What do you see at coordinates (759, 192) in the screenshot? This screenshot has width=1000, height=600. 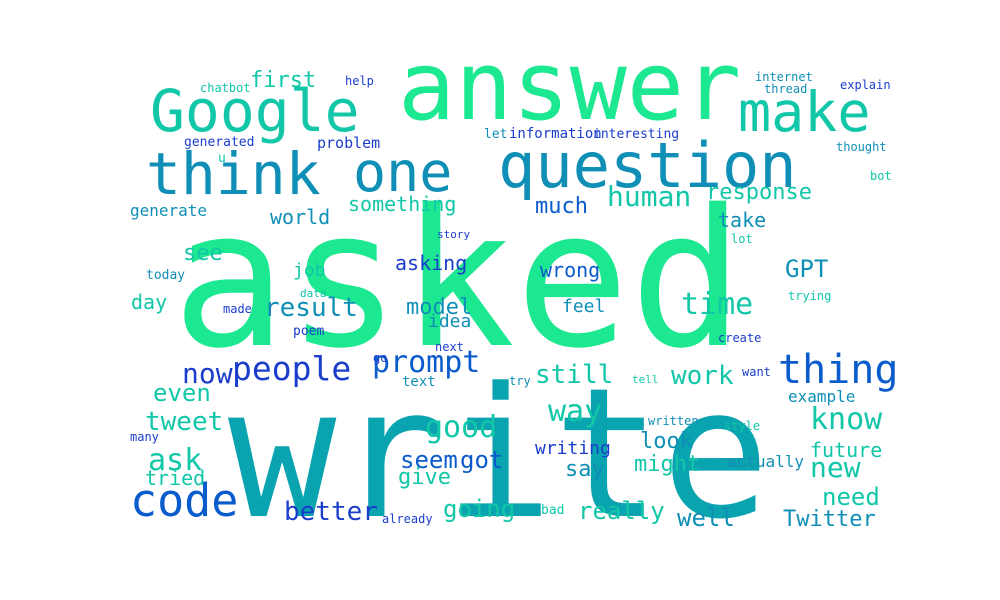 I see `word-response: response` at bounding box center [759, 192].